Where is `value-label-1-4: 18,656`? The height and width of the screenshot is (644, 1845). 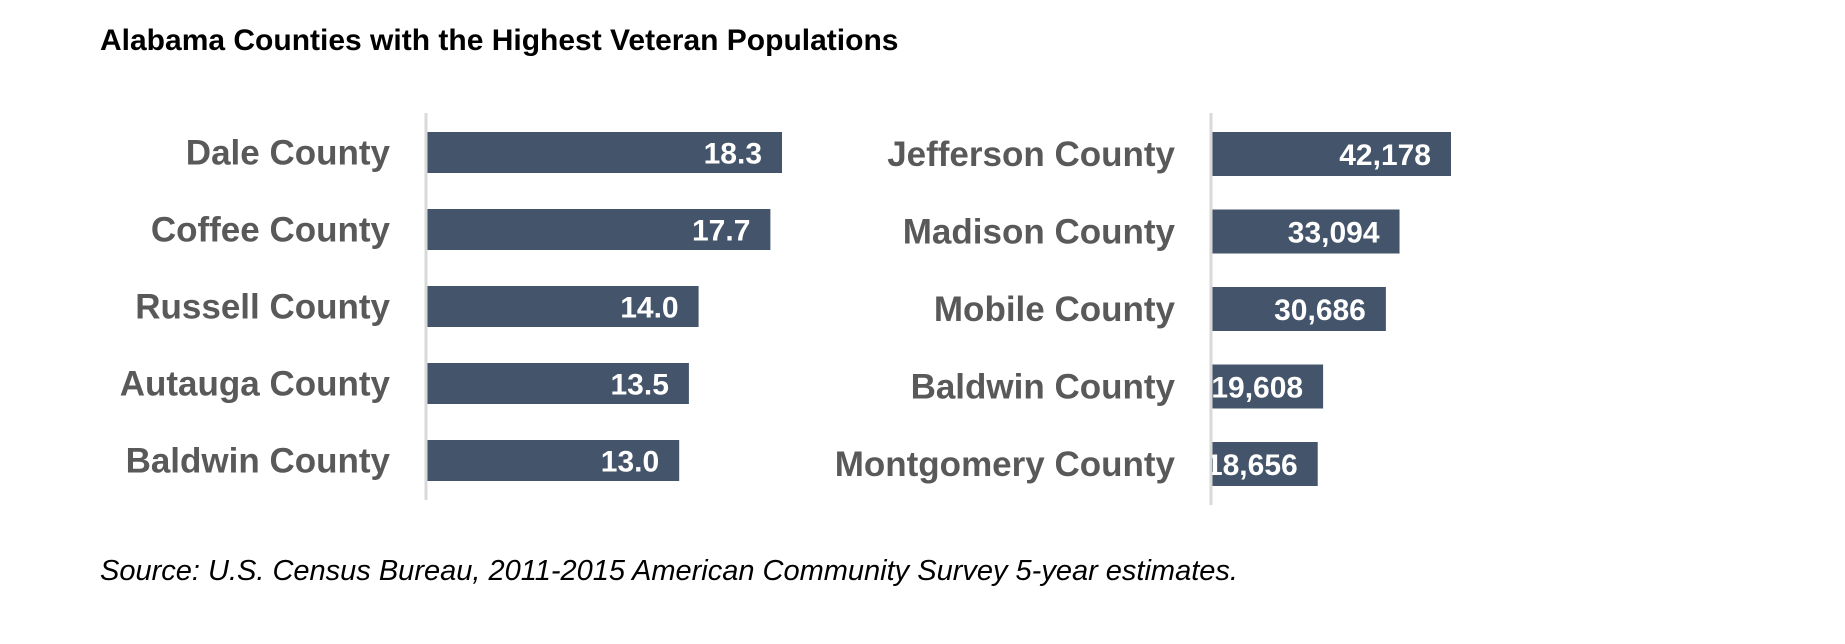 value-label-1-4: 18,656 is located at coordinates (1252, 465).